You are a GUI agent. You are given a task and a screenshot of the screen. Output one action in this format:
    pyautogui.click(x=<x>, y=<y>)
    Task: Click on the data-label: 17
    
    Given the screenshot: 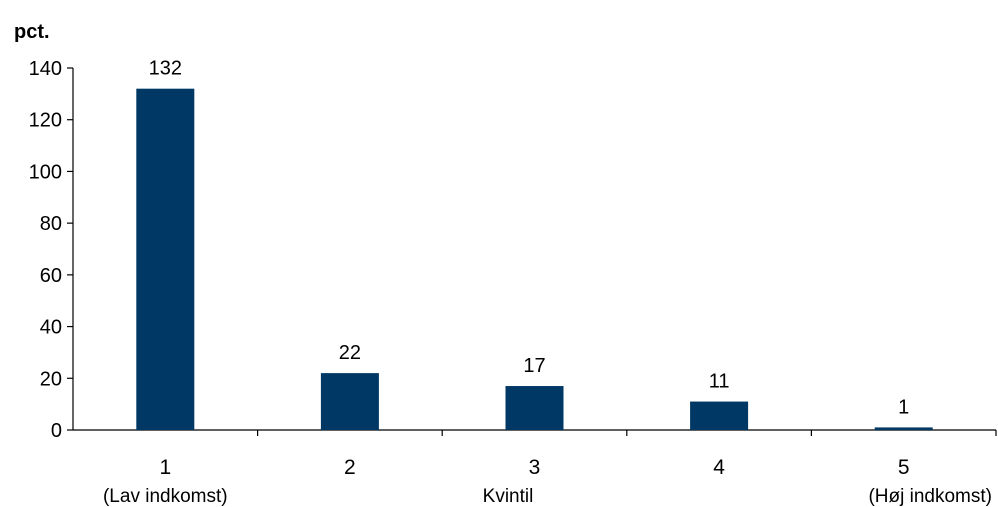 What is the action you would take?
    pyautogui.click(x=534, y=366)
    